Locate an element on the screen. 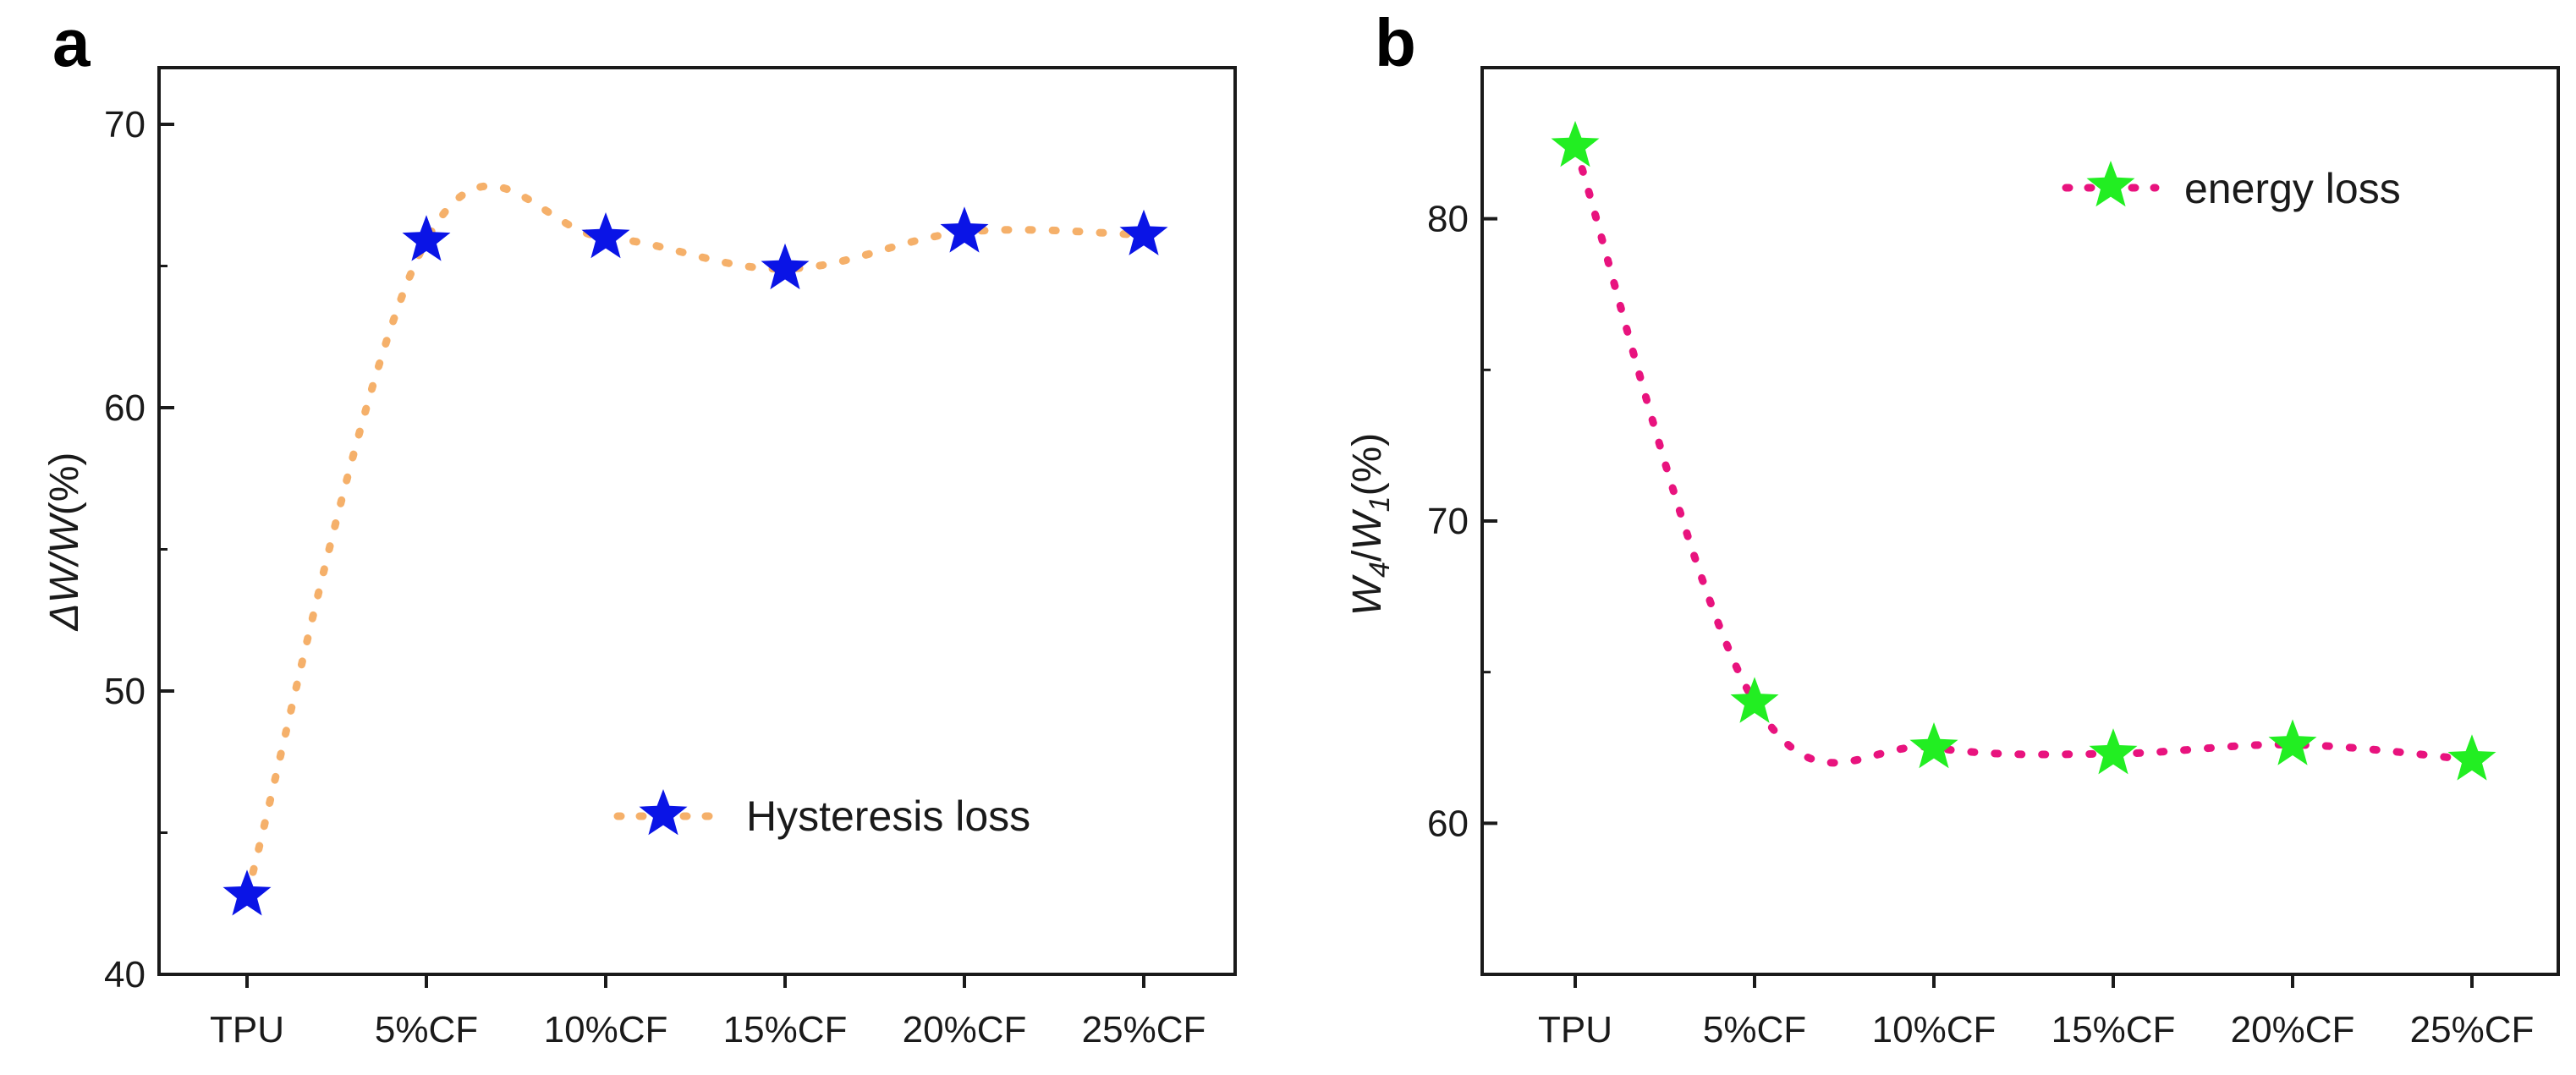 The height and width of the screenshot is (1075, 2576). panel-b-y-tick-label: 60 is located at coordinates (1448, 823).